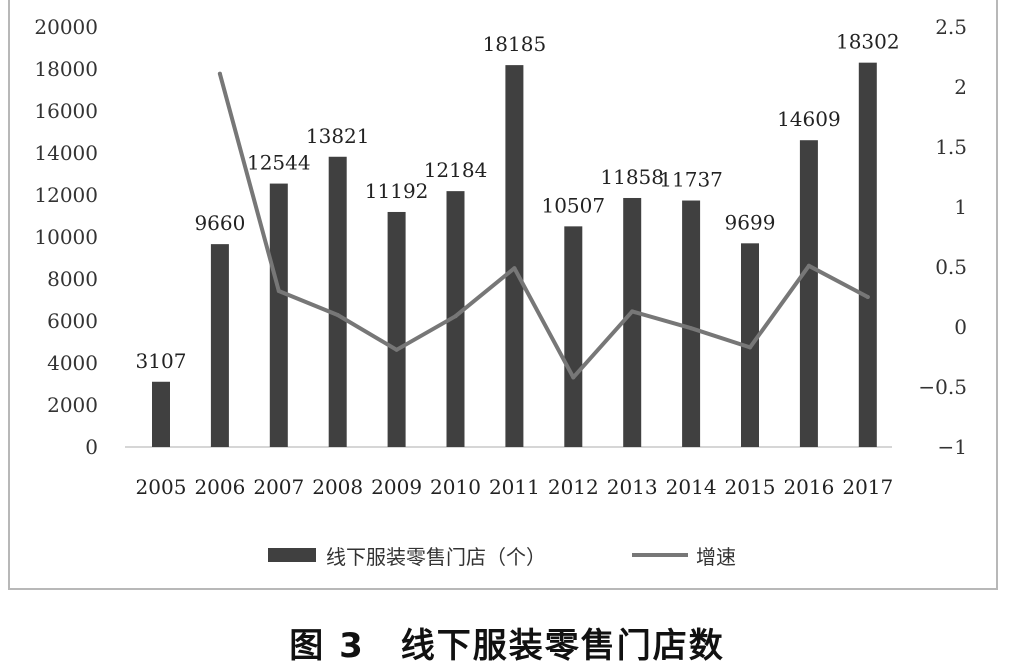 This screenshot has width=1014, height=672. I want to click on bar-data-label: 10507, so click(573, 205).